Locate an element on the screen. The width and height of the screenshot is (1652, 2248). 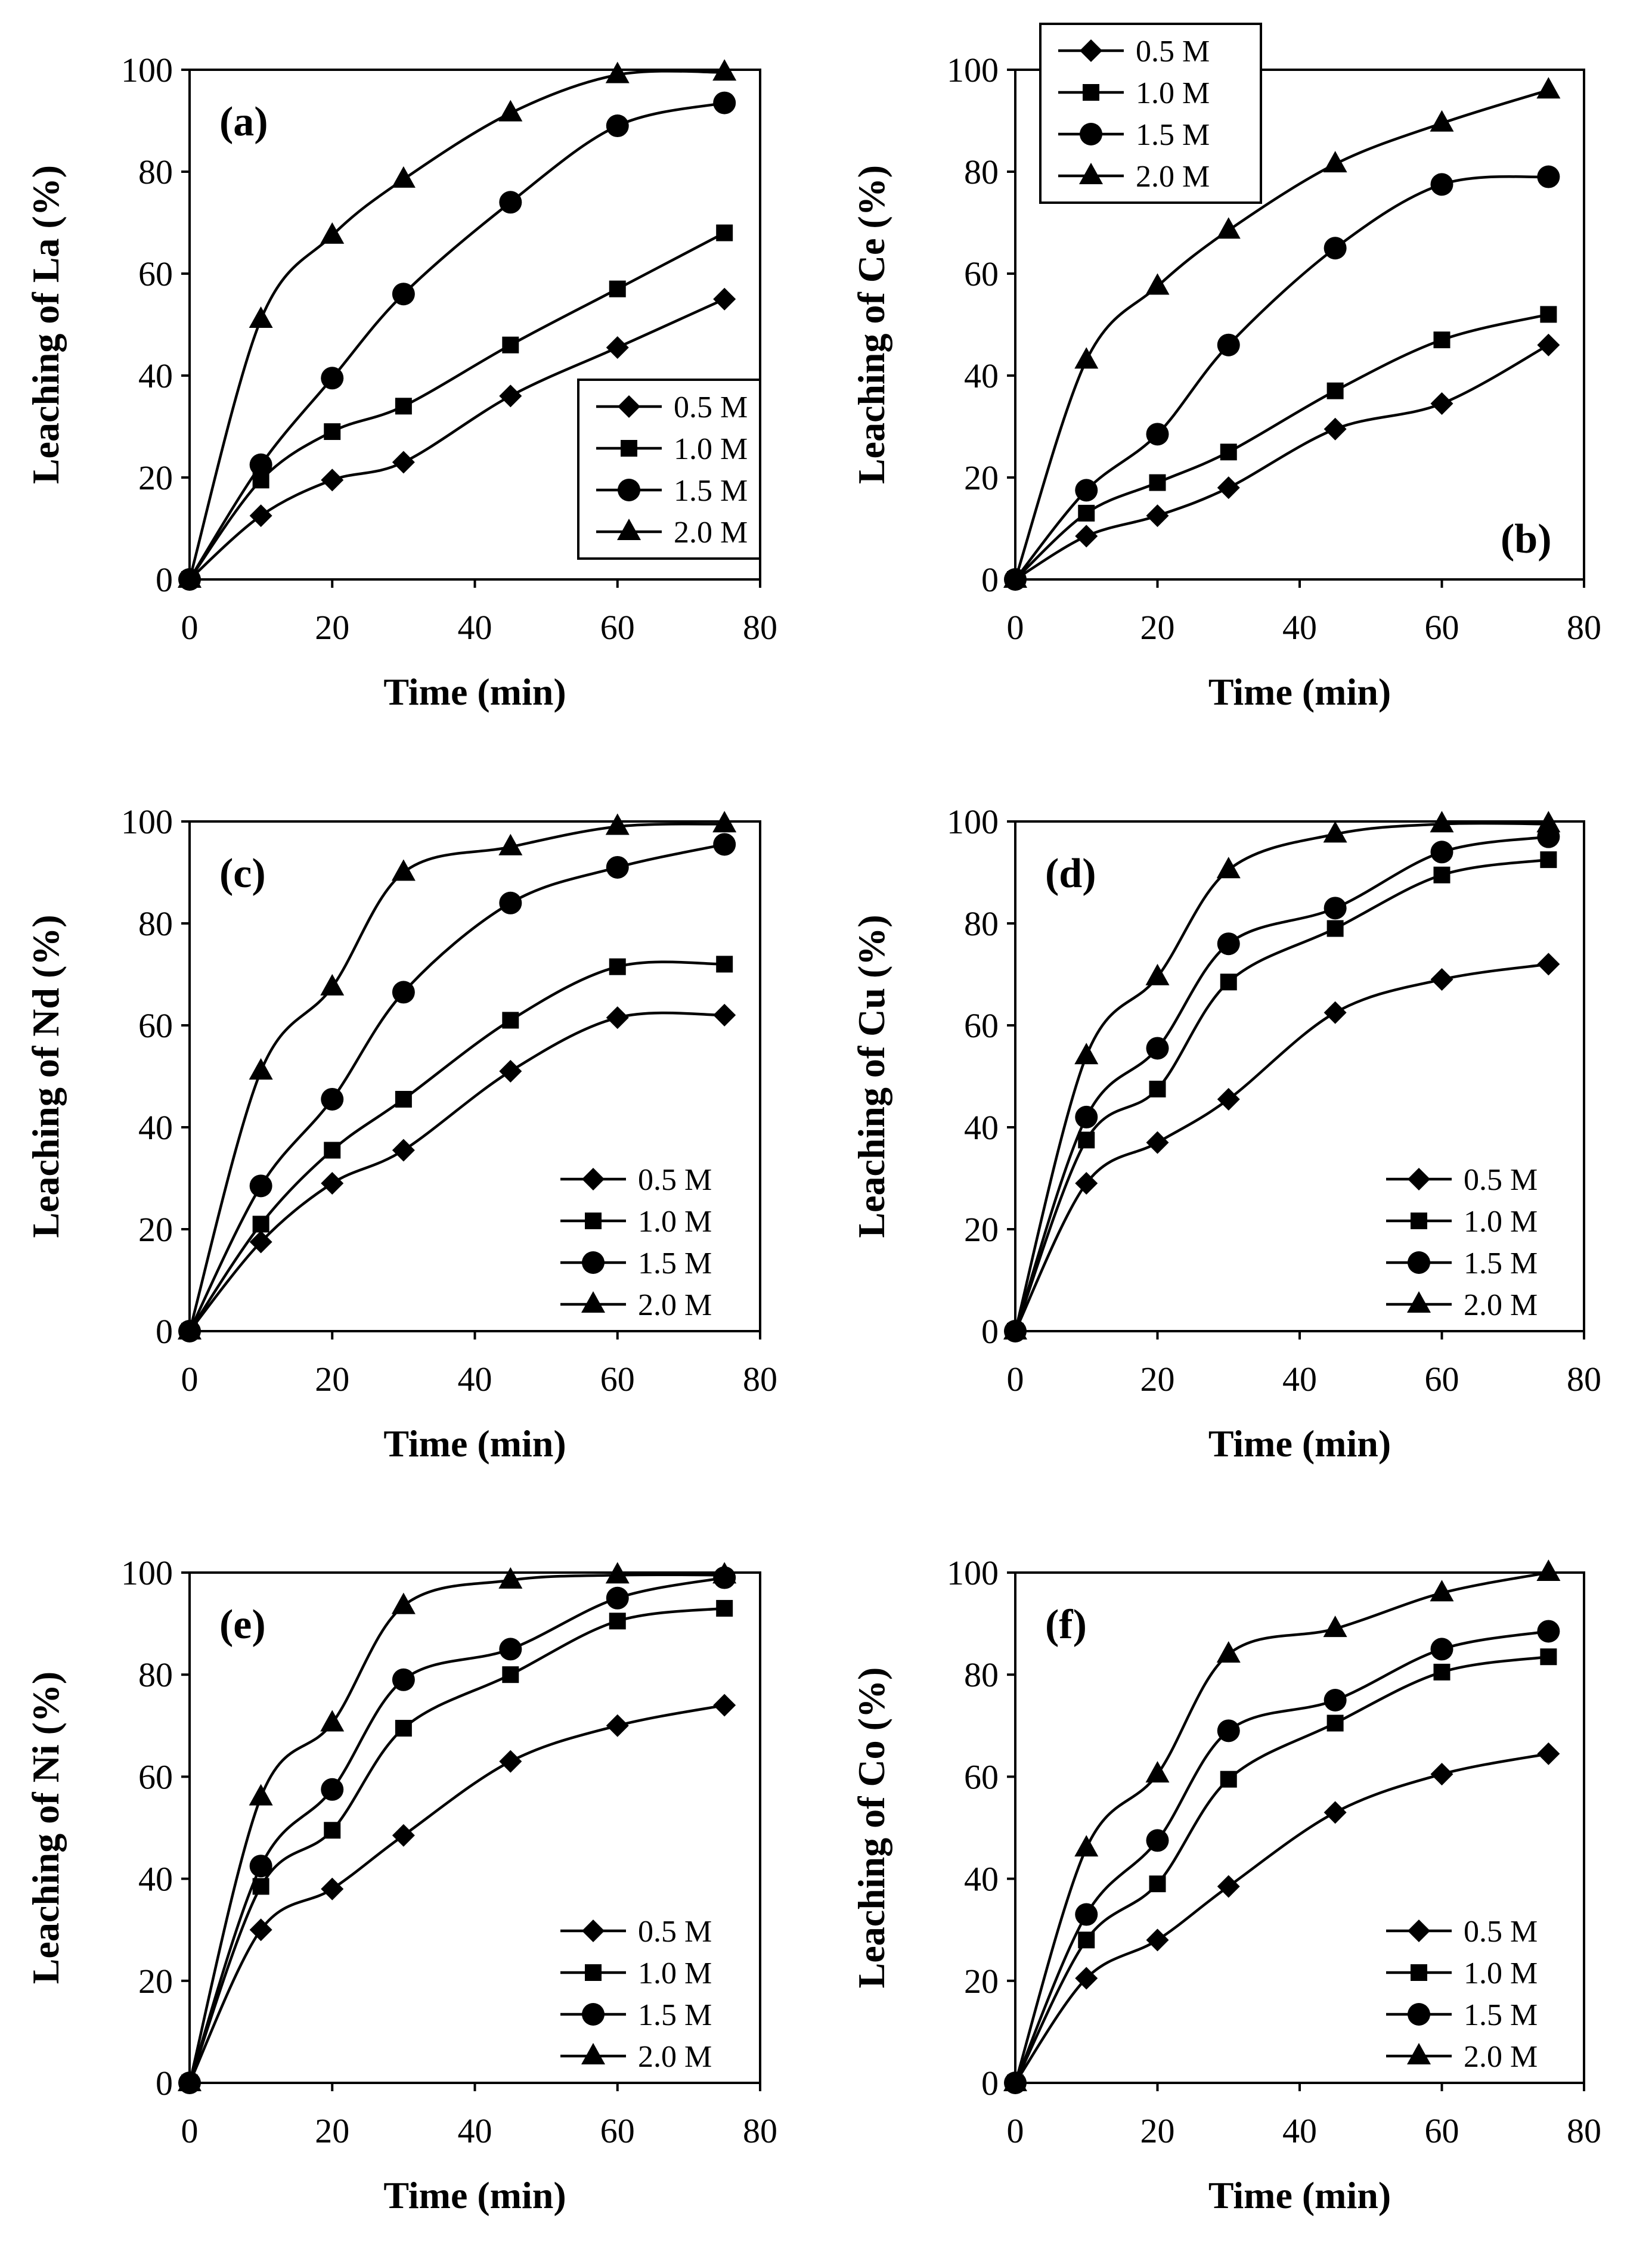
y-axis-title: Leaching of La (%) is located at coordinates (45, 324).